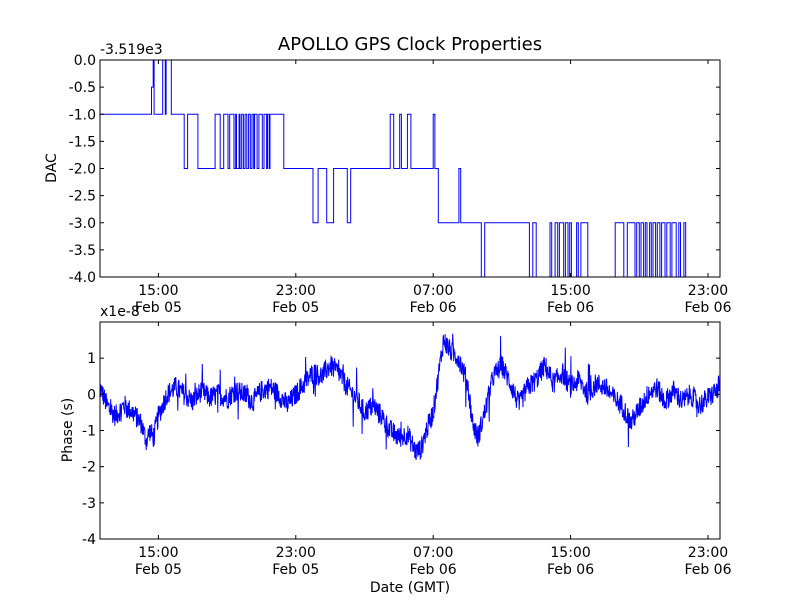  I want to click on chart-title: APOLLO GPS Clock Properties, so click(410, 44).